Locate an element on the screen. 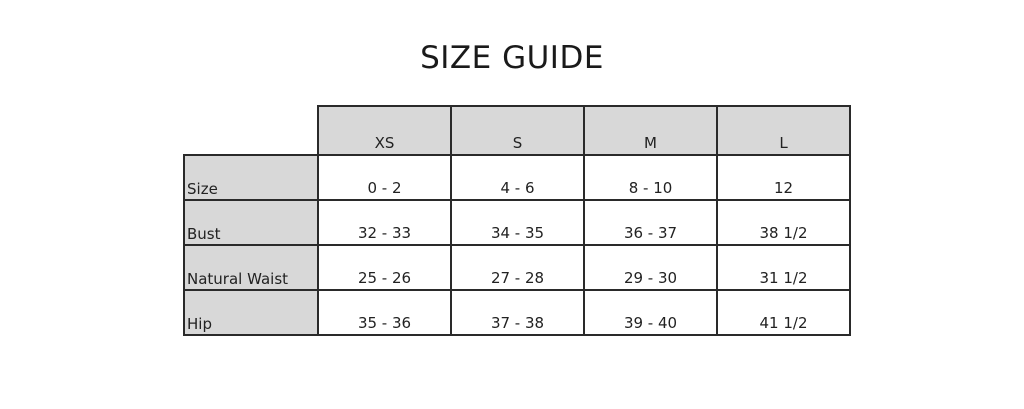 This screenshot has height=409, width=1024. table-cell: 0 - 2 is located at coordinates (384, 177).